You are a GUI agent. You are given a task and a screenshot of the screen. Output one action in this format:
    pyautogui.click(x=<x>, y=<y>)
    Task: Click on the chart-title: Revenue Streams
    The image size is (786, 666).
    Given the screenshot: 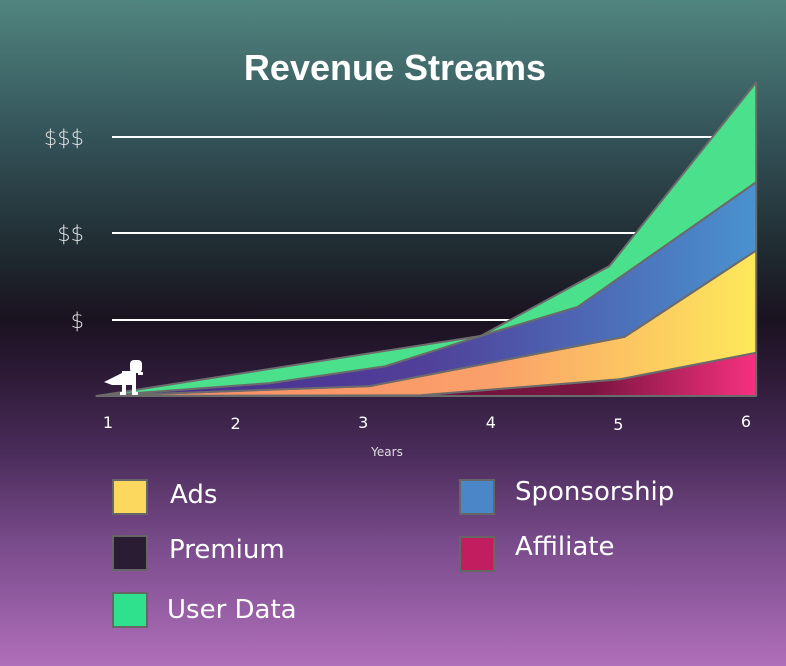 What is the action you would take?
    pyautogui.click(x=395, y=67)
    